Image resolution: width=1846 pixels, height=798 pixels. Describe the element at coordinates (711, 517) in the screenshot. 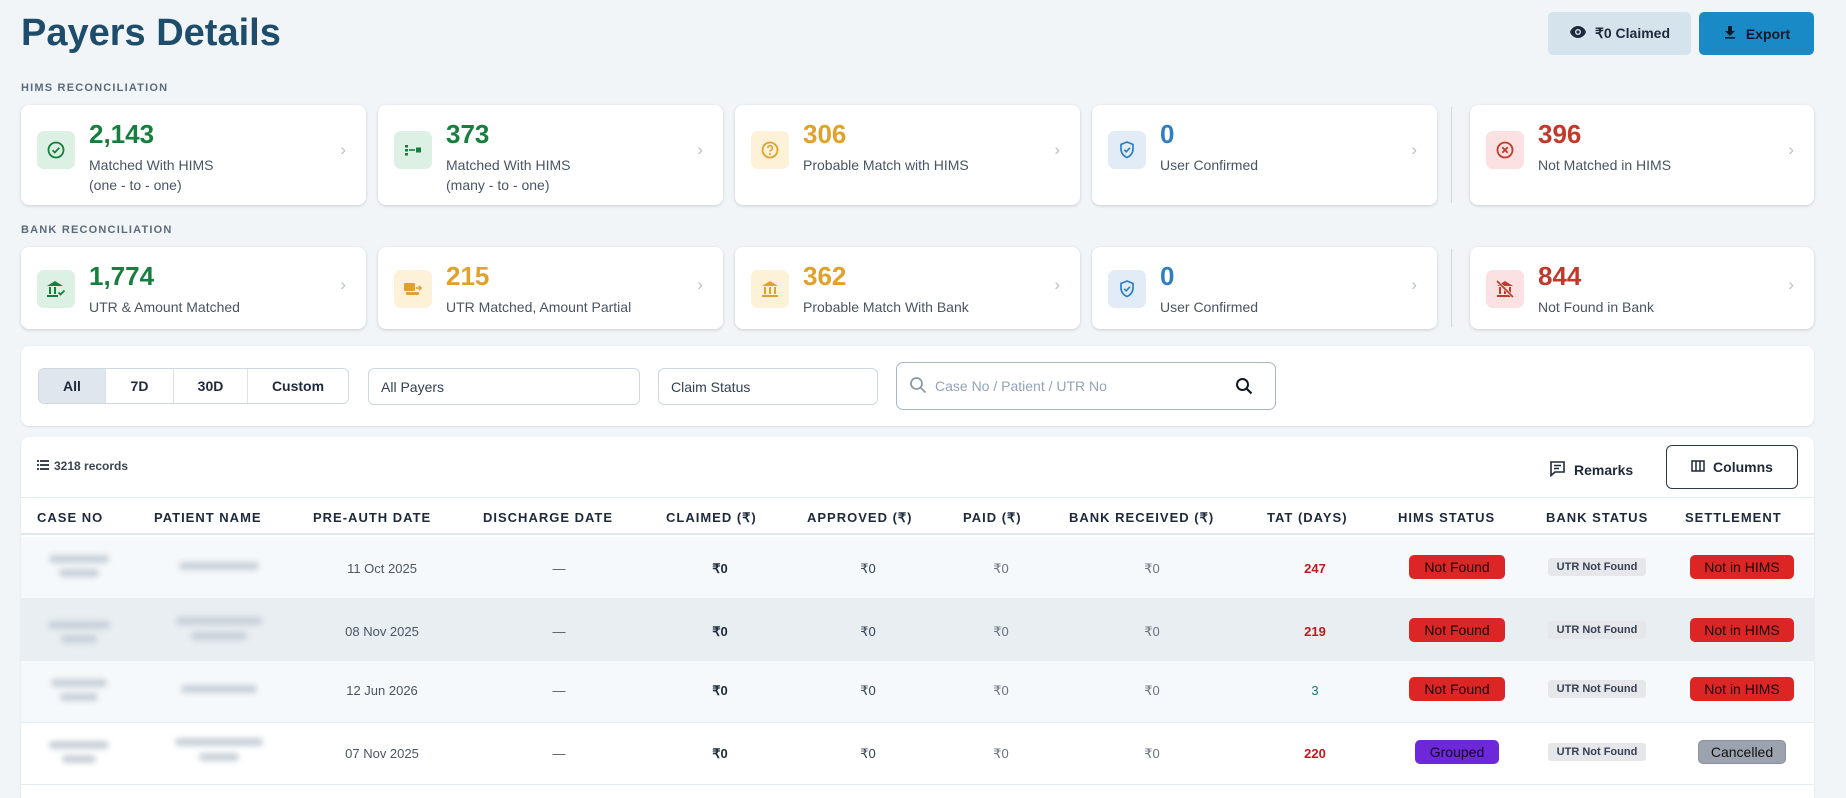

I see `column-header: CLAIMED (₹)` at that location.